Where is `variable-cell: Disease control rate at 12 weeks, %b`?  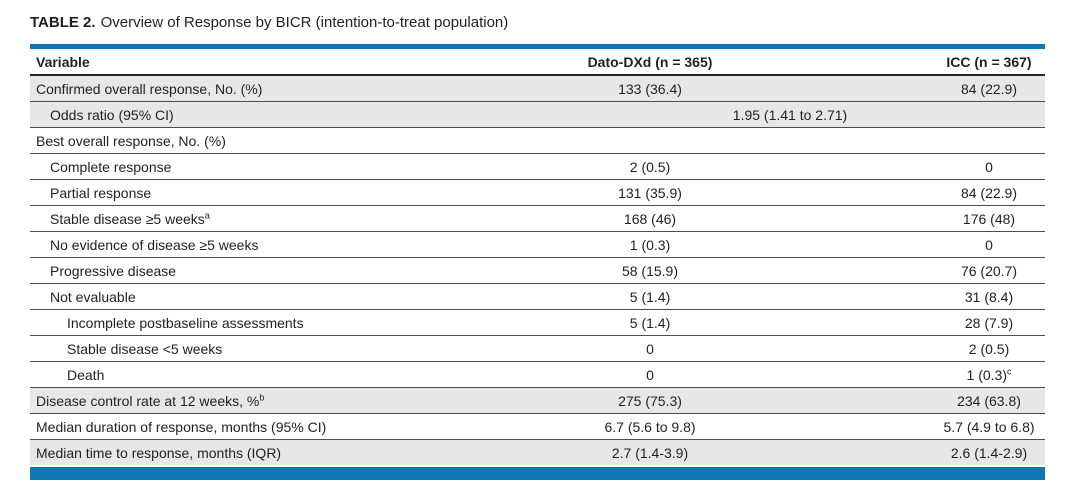
variable-cell: Disease control rate at 12 weeks, %b is located at coordinates (282, 400).